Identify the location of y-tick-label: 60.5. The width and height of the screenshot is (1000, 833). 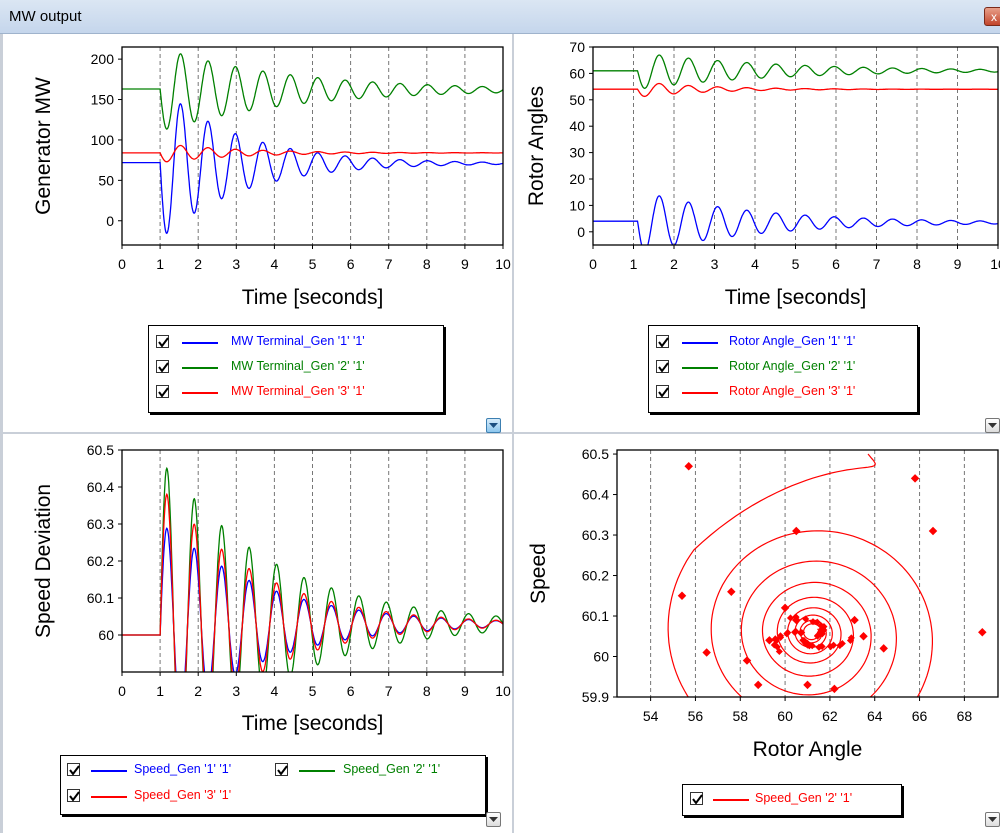
(100, 450).